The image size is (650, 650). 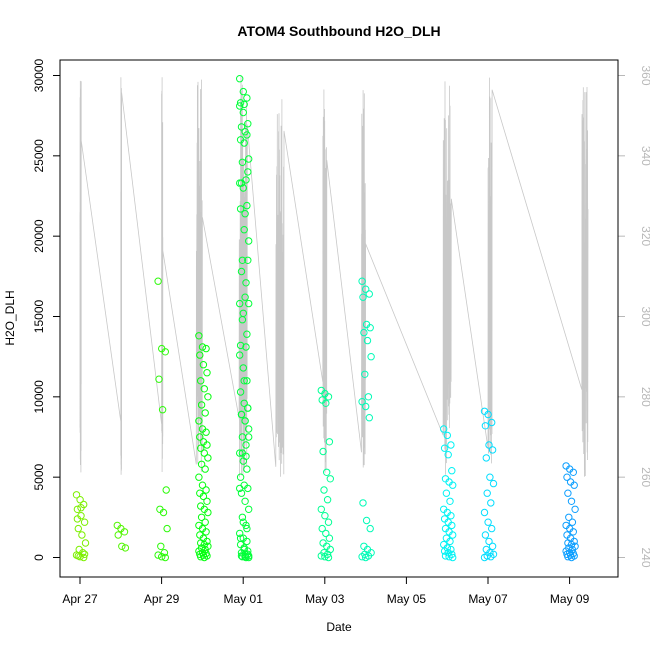 What do you see at coordinates (488, 599) in the screenshot?
I see `x-tick-label: May 07` at bounding box center [488, 599].